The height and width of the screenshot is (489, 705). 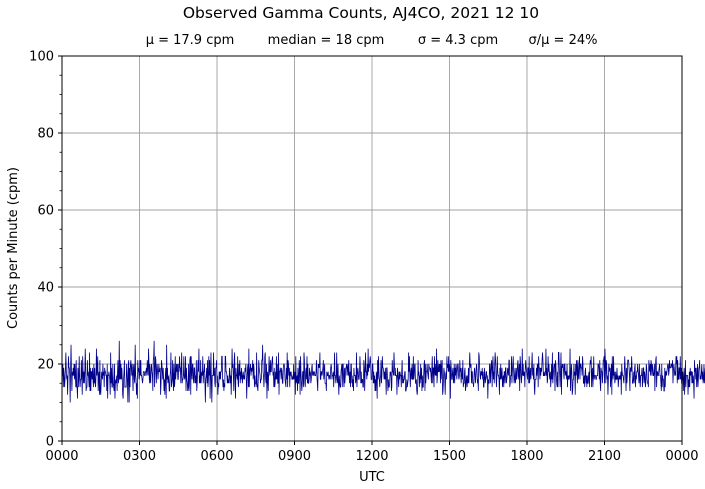 What do you see at coordinates (216, 456) in the screenshot?
I see `x-tick-label: 0600` at bounding box center [216, 456].